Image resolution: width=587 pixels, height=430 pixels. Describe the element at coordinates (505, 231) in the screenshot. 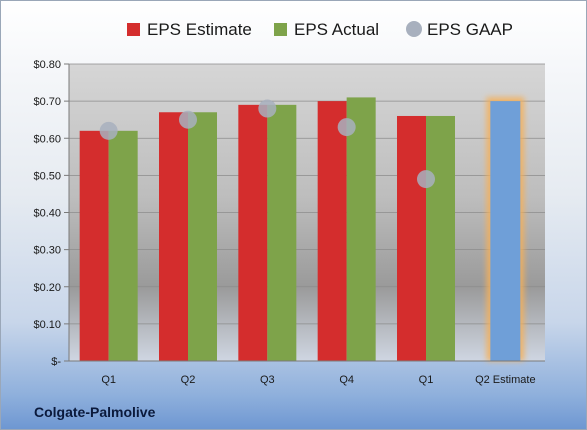

I see `bar-q2-estimate` at that location.